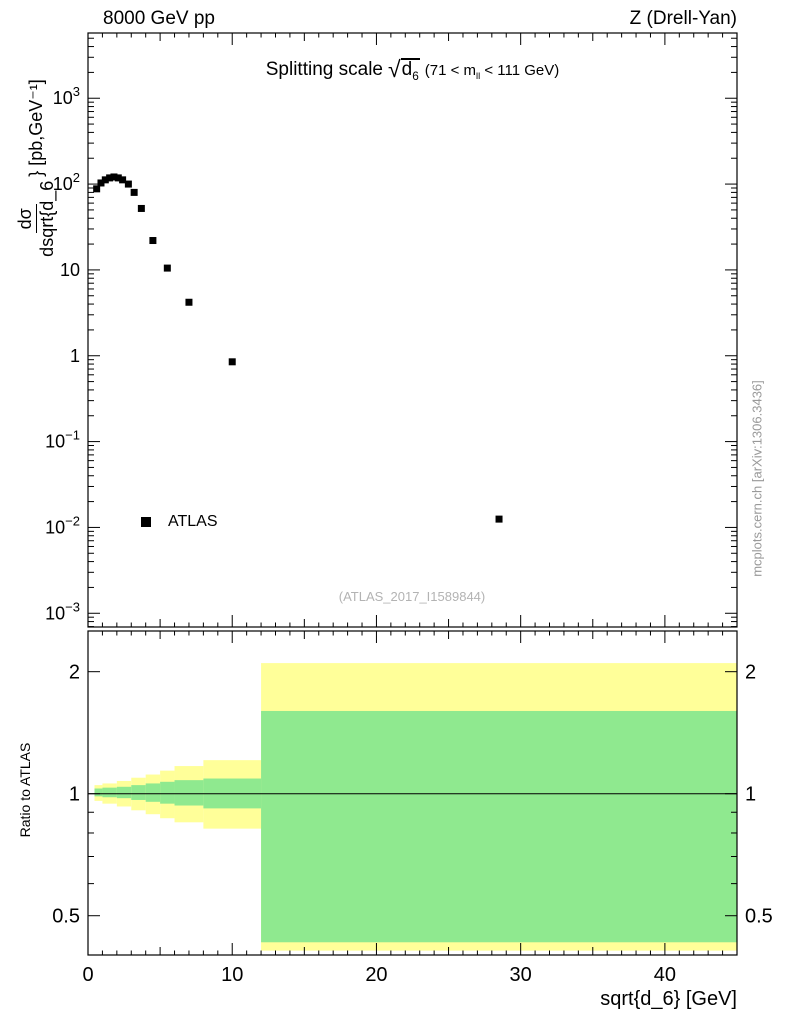 The height and width of the screenshot is (1029, 786). I want to click on ratio-y-axis-label: Ratio to ATLAS, so click(25, 790).